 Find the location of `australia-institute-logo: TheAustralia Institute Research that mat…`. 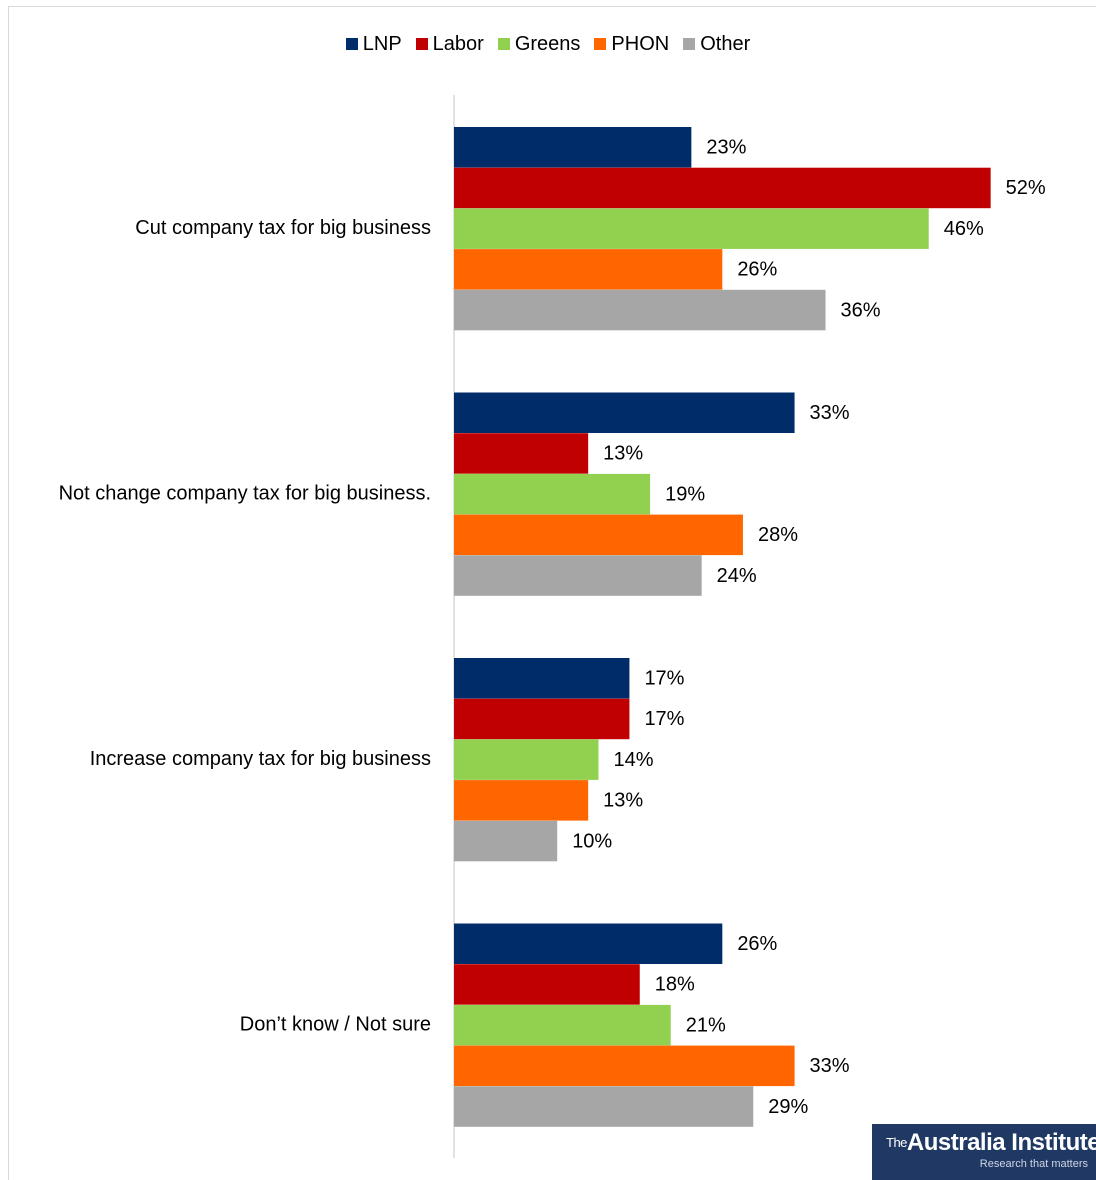

australia-institute-logo: TheAustralia Institute Research that mat… is located at coordinates (984, 1152).